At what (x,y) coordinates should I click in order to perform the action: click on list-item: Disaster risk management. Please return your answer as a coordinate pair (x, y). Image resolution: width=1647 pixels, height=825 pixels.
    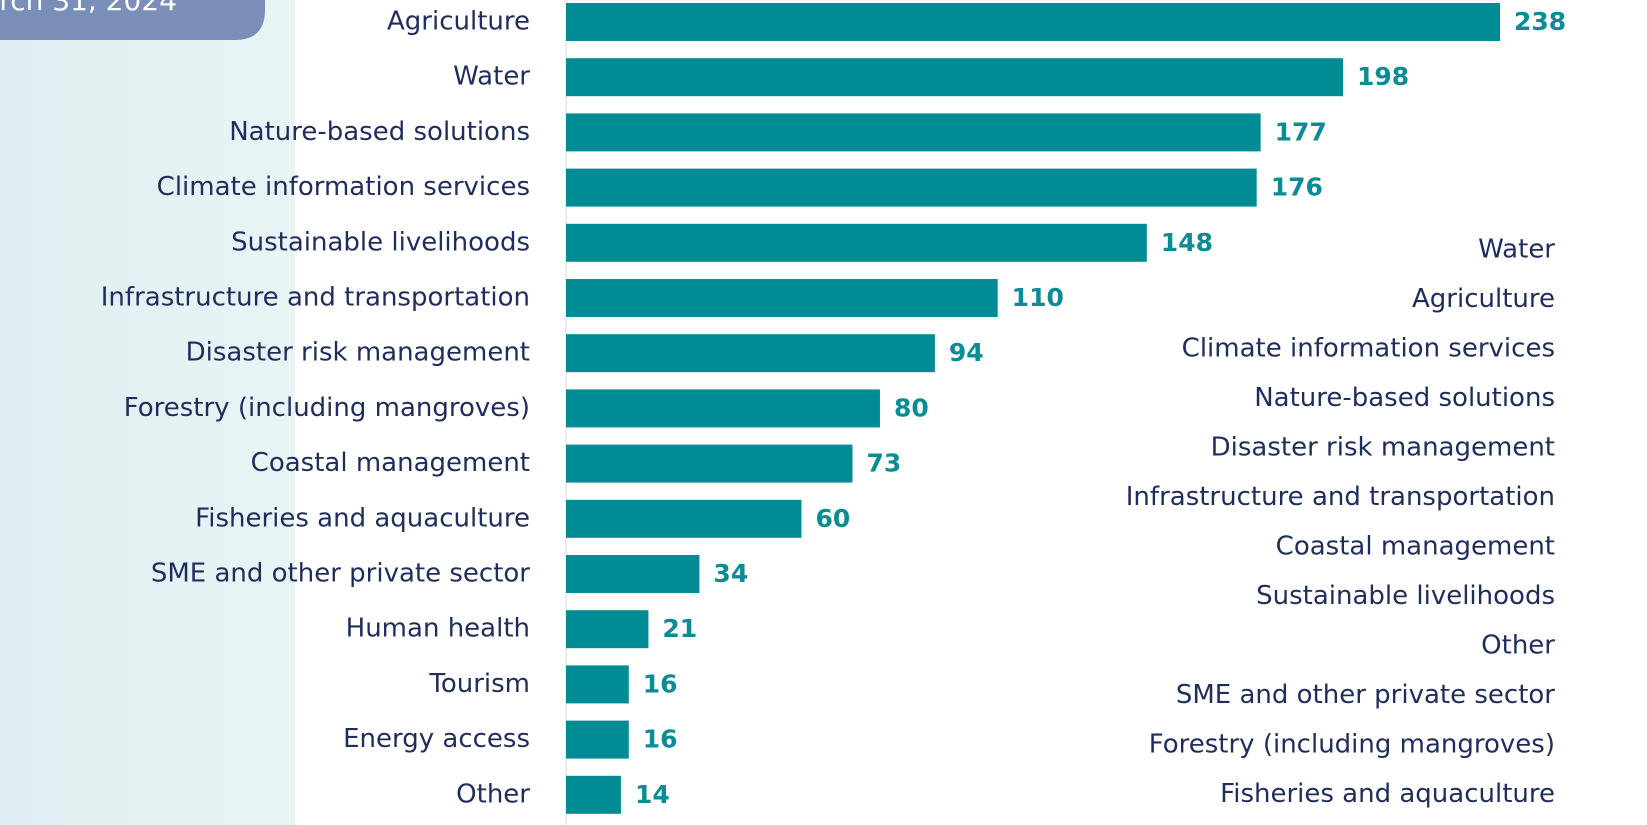
    Looking at the image, I should click on (1383, 448).